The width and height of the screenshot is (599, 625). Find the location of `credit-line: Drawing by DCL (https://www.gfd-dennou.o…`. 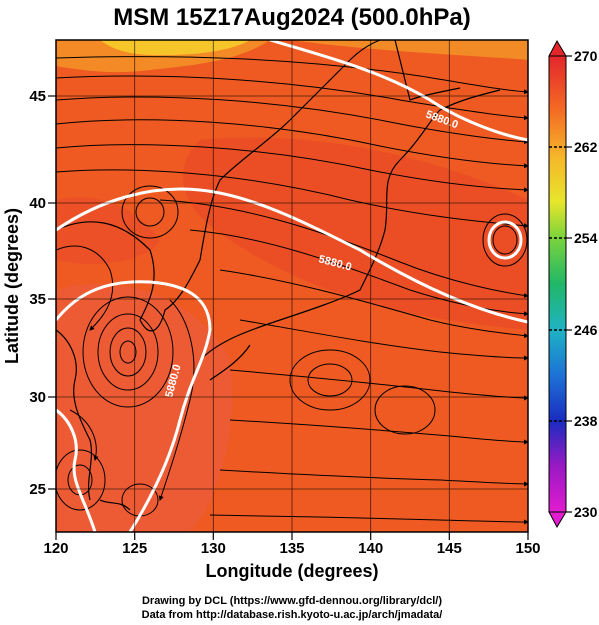

credit-line: Drawing by DCL (https://www.gfd-dennou.o… is located at coordinates (292, 601).